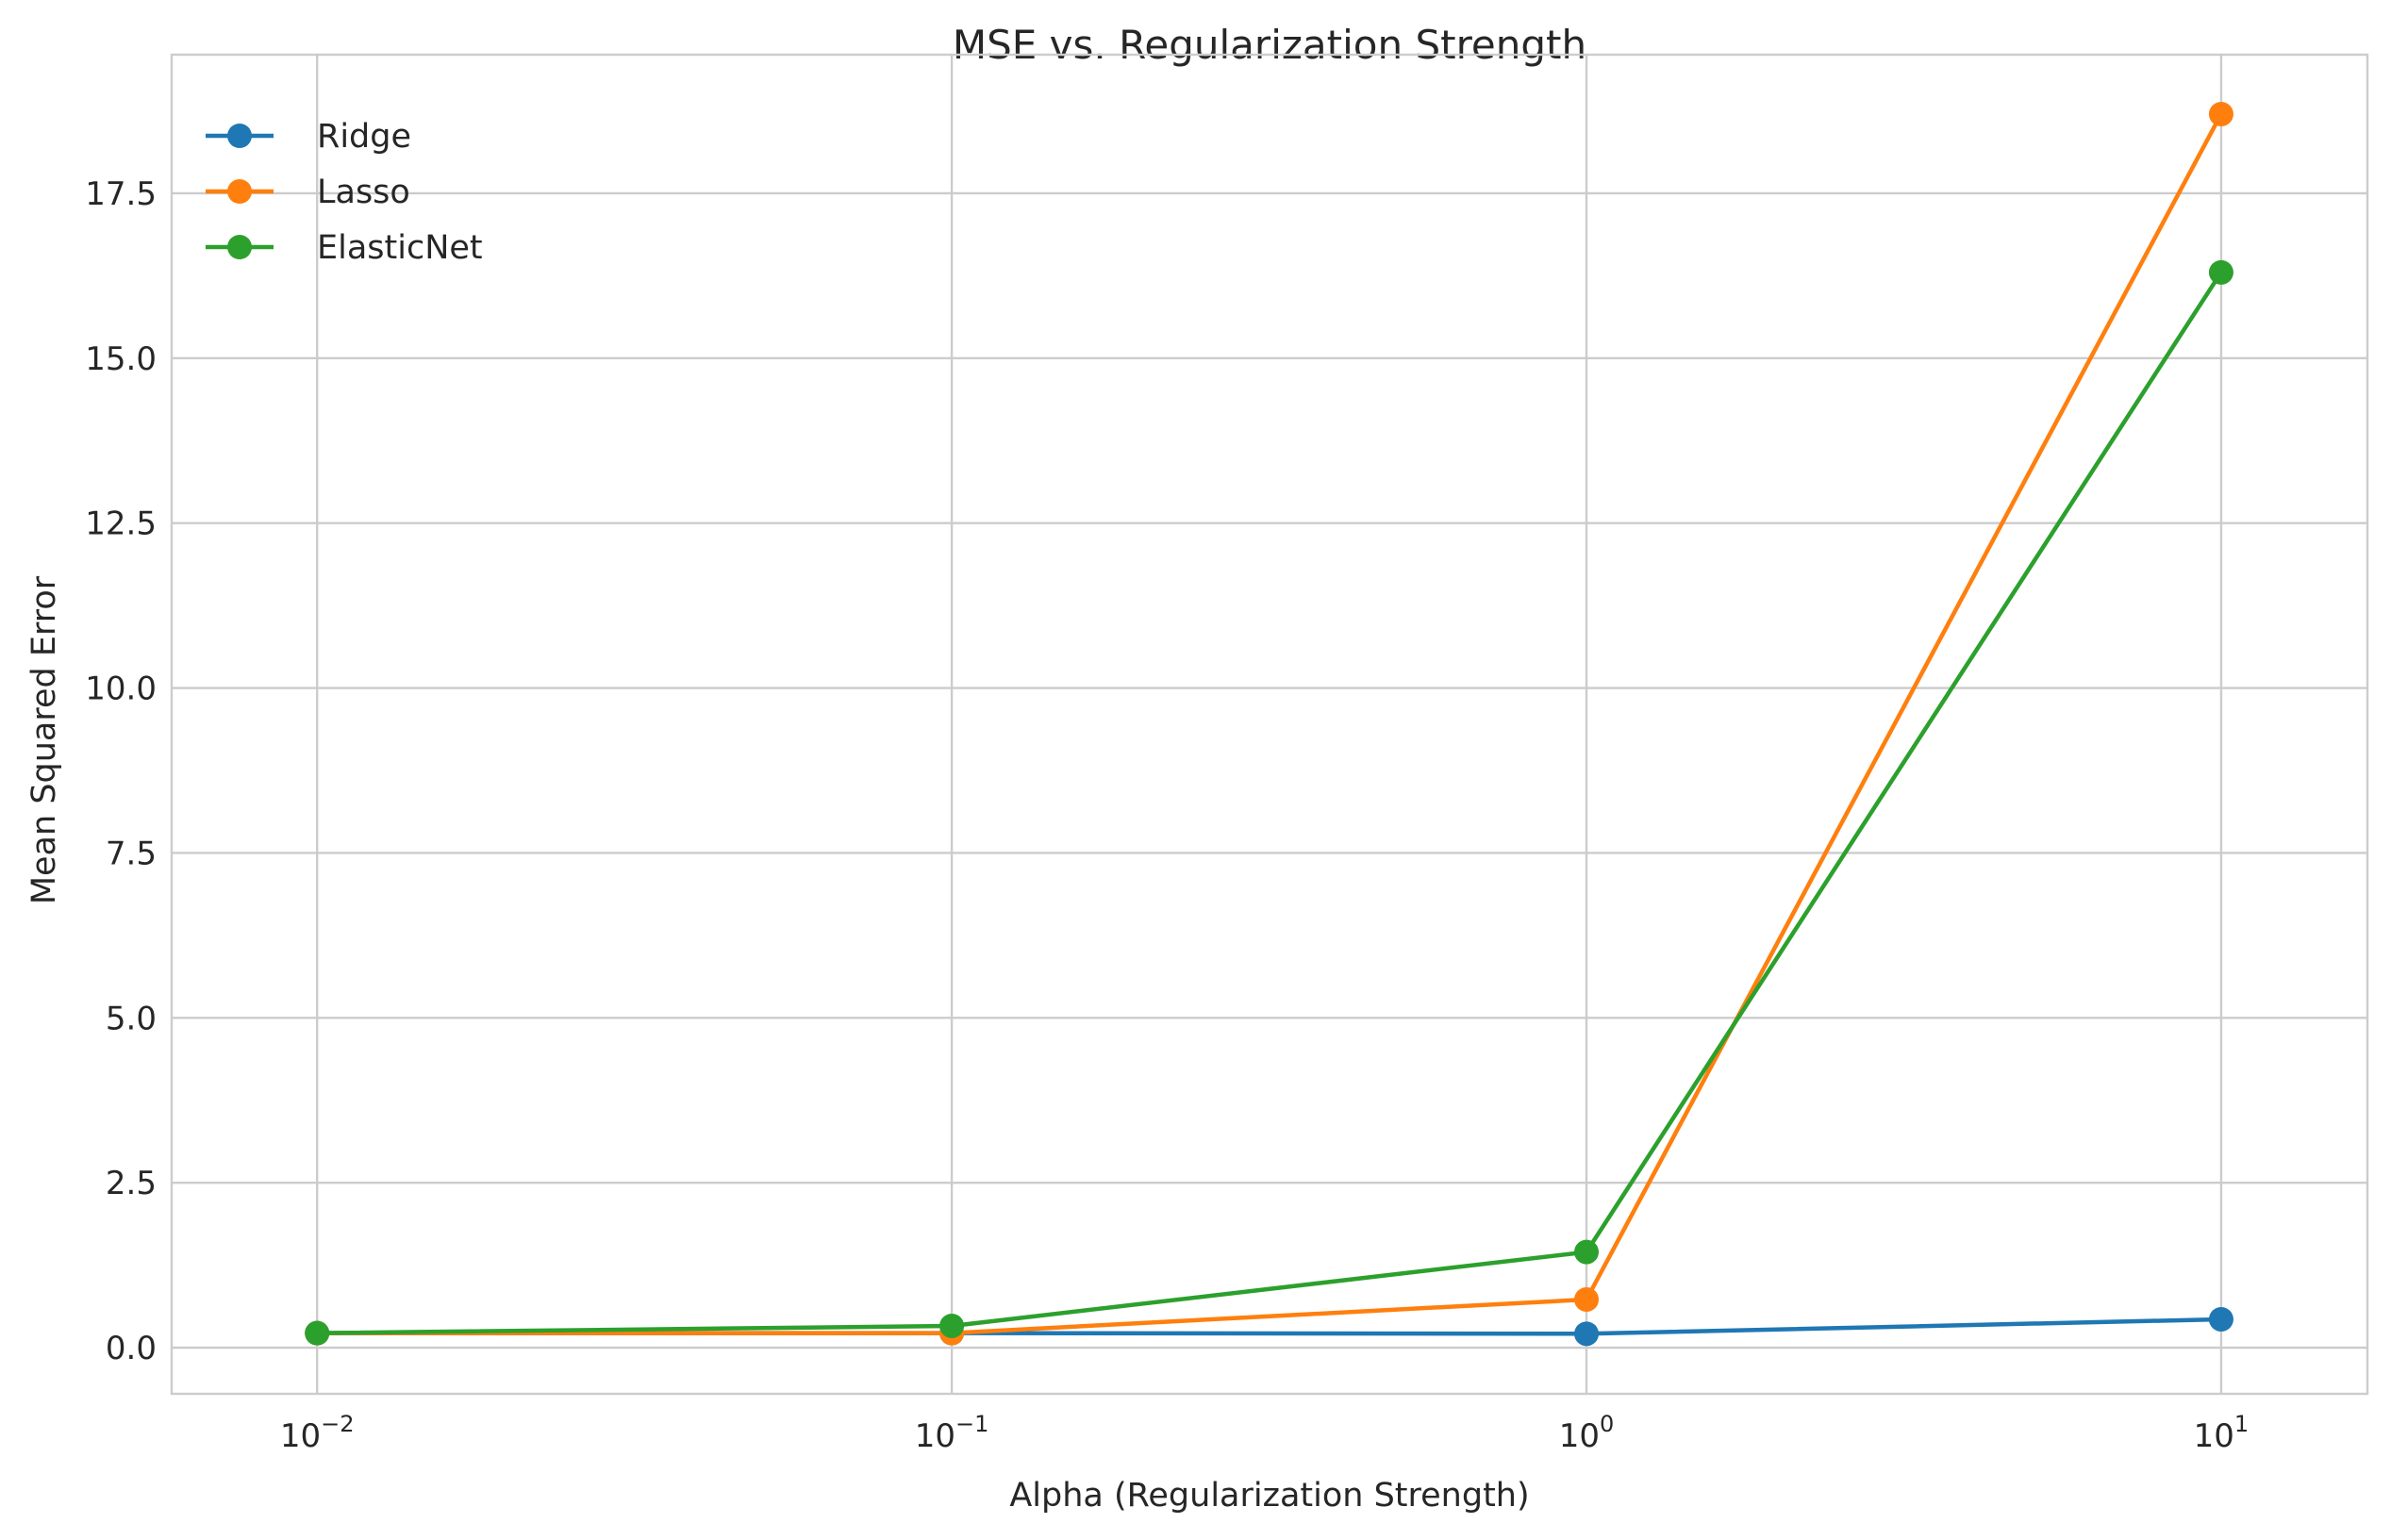 The image size is (2391, 1540). What do you see at coordinates (131, 1018) in the screenshot?
I see `y-tick-label: 5.0` at bounding box center [131, 1018].